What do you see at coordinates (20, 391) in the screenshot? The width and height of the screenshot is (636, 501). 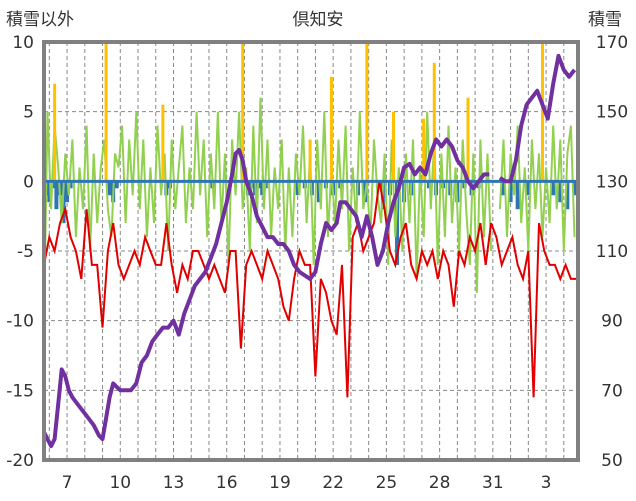 I see `y-left-tick-label: -15` at bounding box center [20, 391].